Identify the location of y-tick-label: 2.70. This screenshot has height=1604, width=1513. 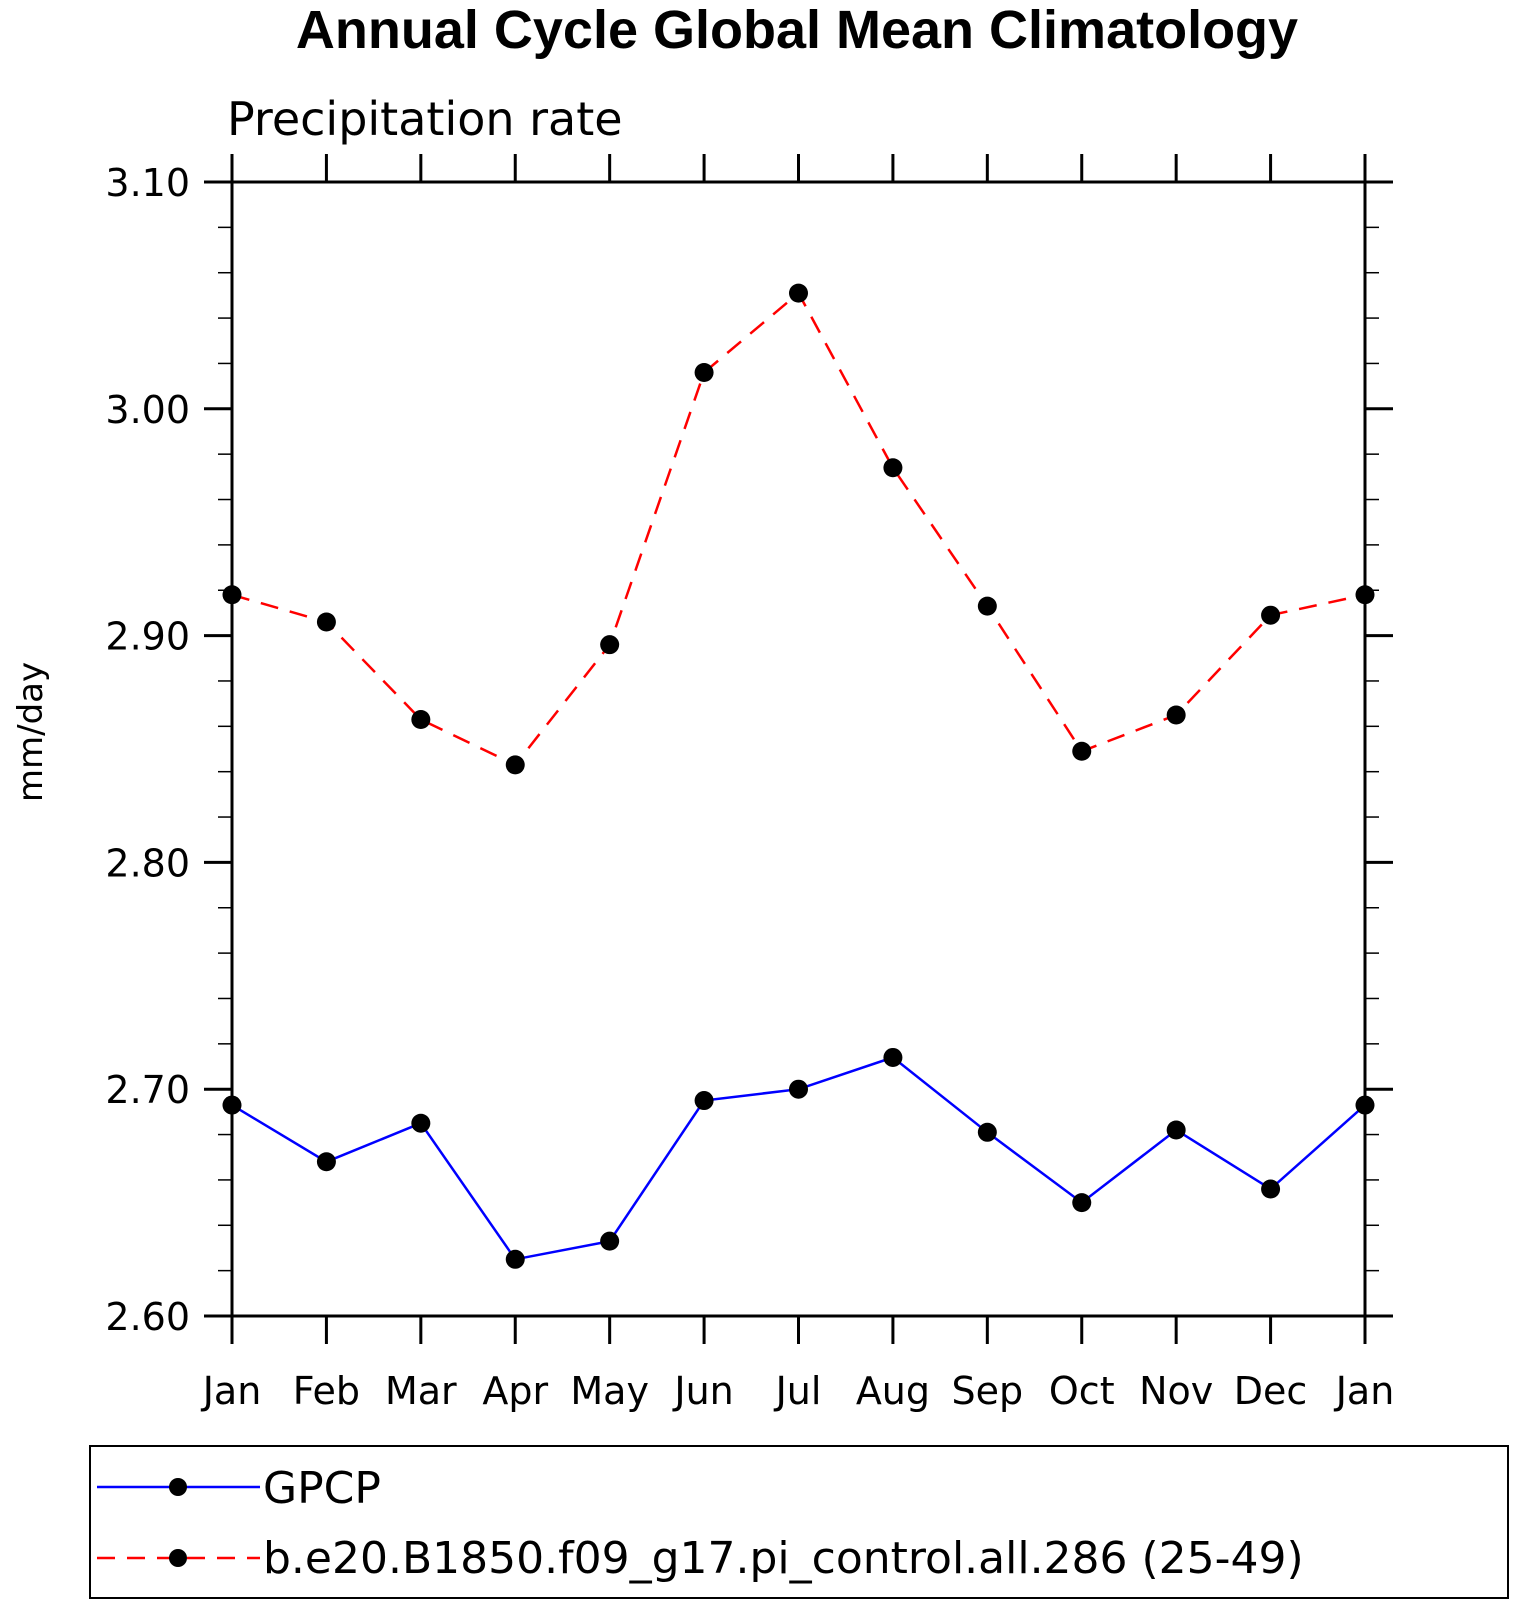
(147, 1090).